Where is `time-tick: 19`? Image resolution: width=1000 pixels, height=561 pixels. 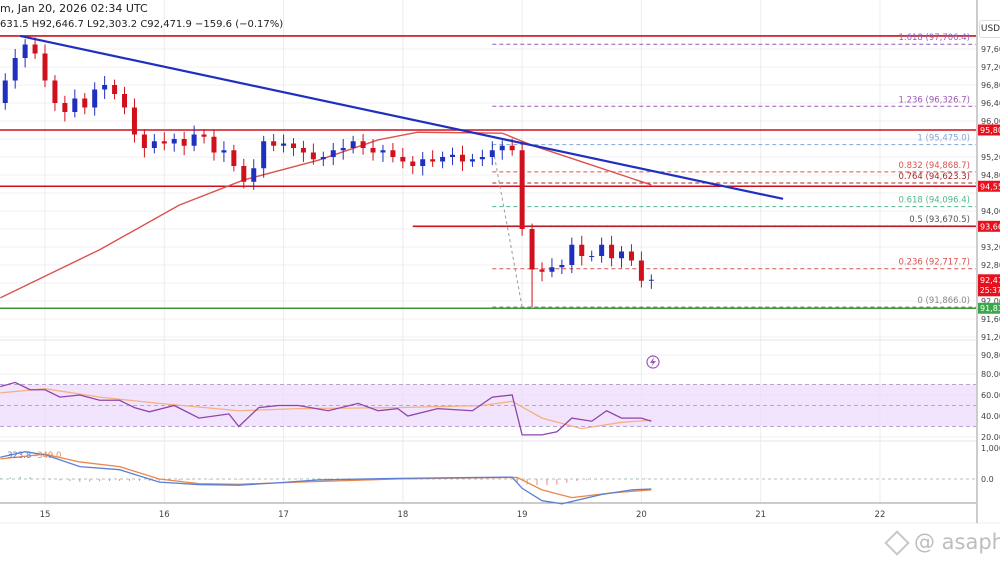 time-tick: 19 is located at coordinates (522, 515).